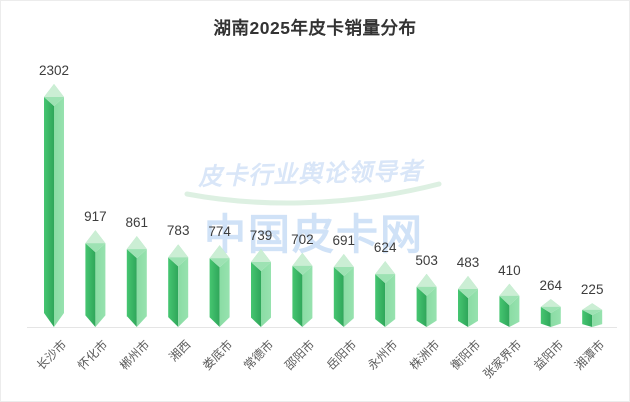  I want to click on bar-衡阳市, so click(468, 301).